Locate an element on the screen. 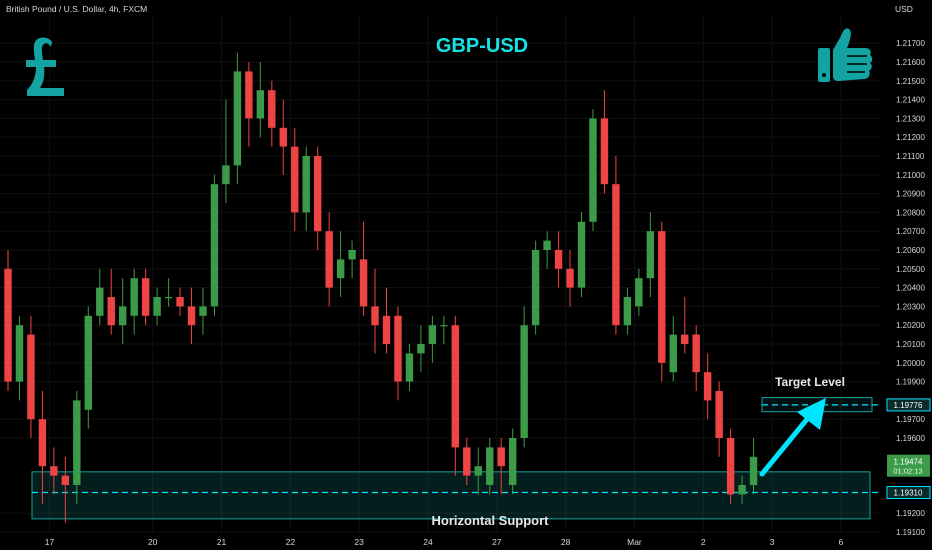 This screenshot has height=550, width=932. x-tick-label: 17 is located at coordinates (50, 542).